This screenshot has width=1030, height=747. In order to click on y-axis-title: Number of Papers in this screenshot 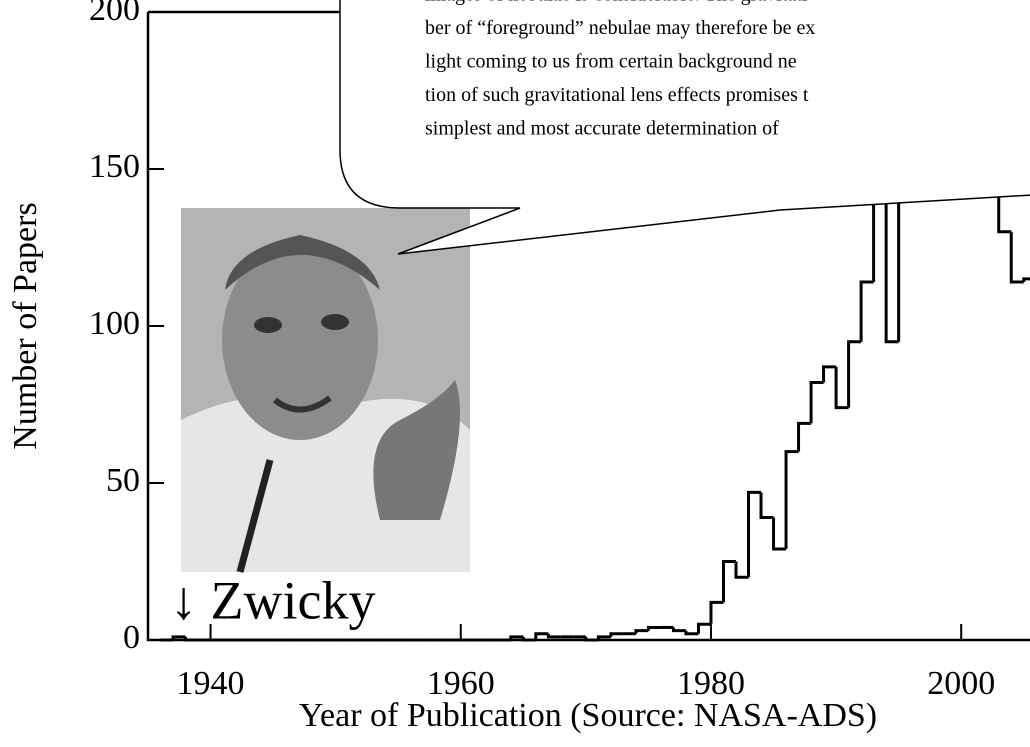, I will do `click(25, 325)`.